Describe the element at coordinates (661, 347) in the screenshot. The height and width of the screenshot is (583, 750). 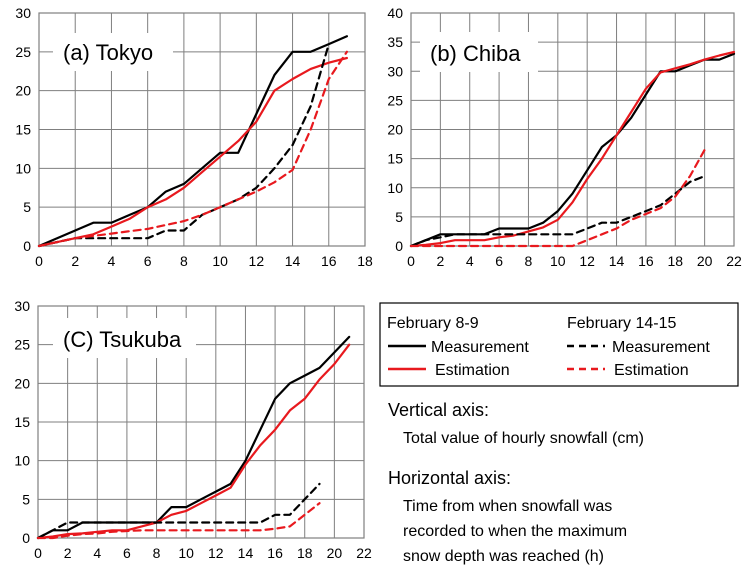
I see `legend-label-feb14-measurement: Measurement` at that location.